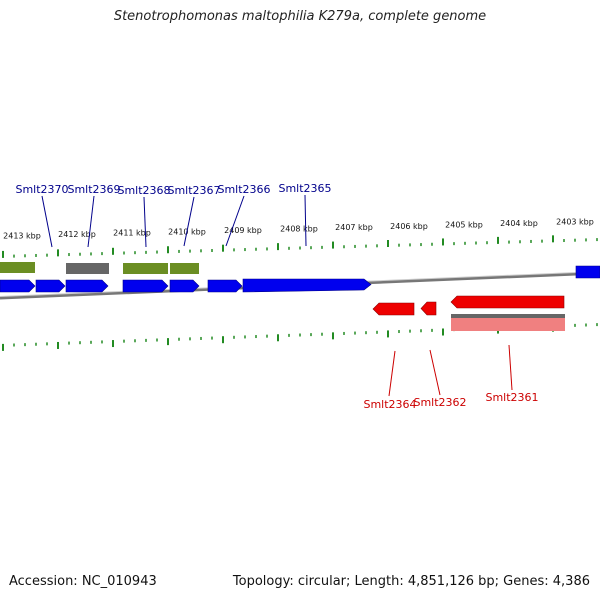  I want to click on scale-label: 2409 kbp, so click(243, 230).